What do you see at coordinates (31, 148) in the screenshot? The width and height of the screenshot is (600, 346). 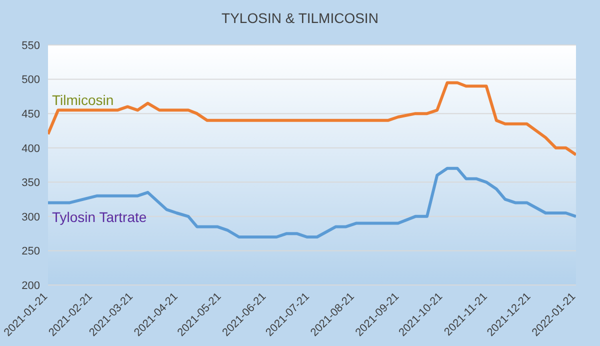 I see `y-tick-label: 400` at bounding box center [31, 148].